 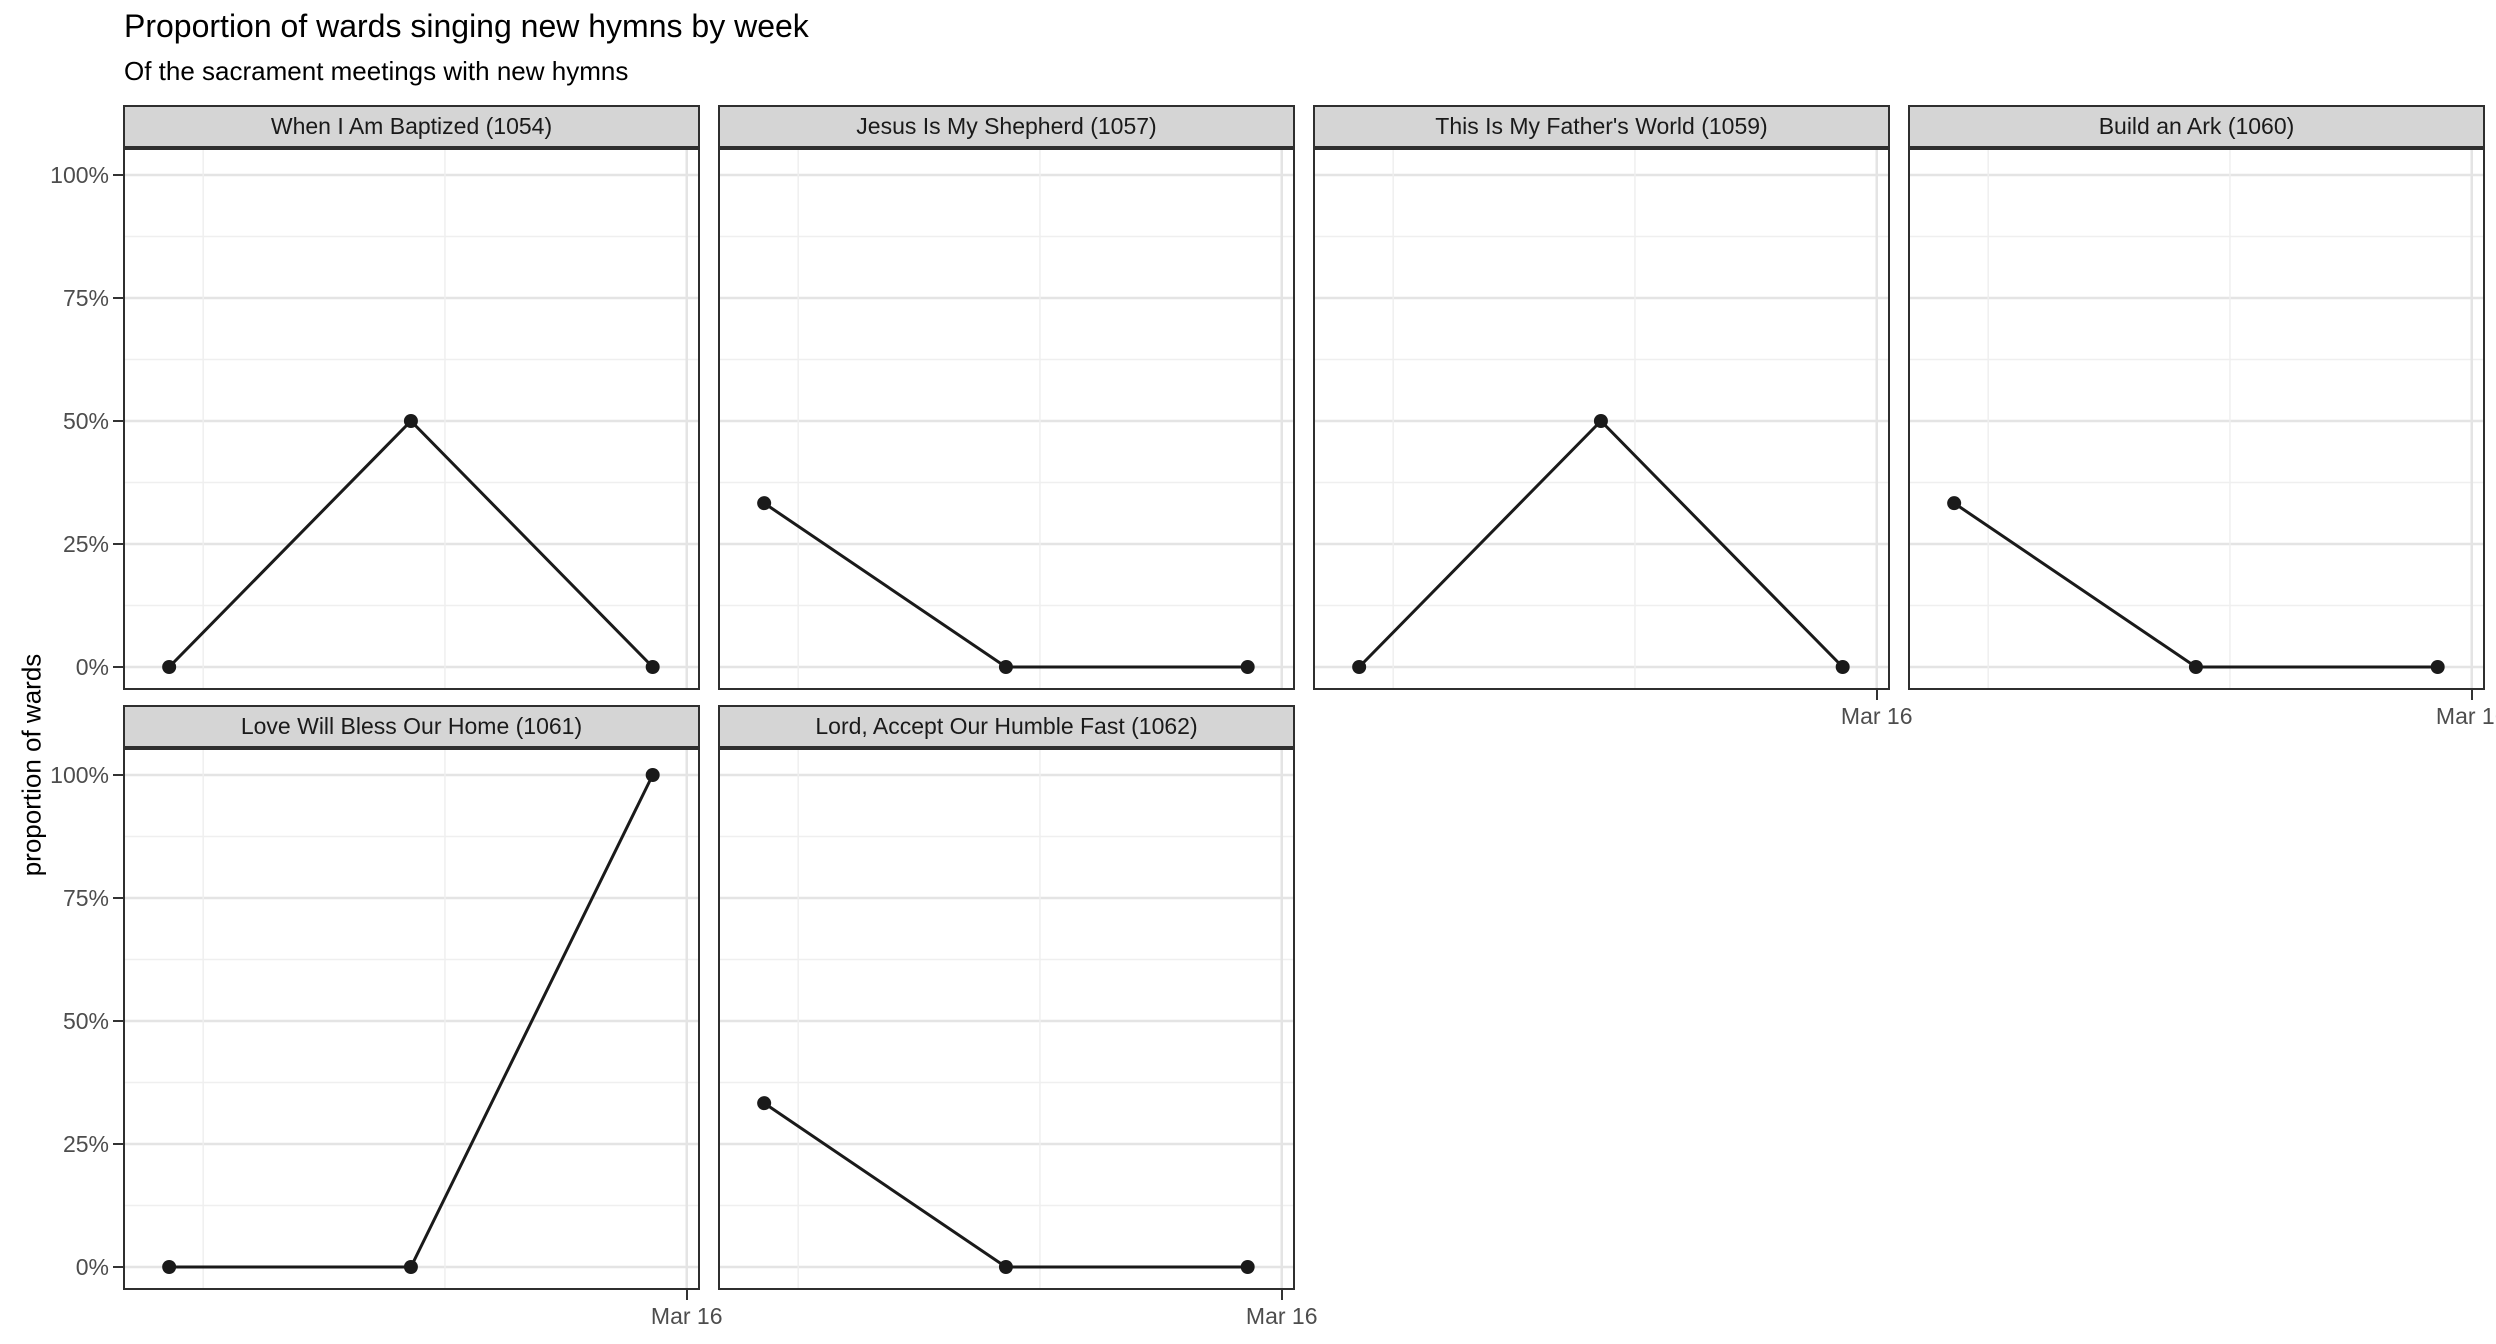 I want to click on facet-strip-label: When I Am Baptized (1054), so click(x=411, y=126).